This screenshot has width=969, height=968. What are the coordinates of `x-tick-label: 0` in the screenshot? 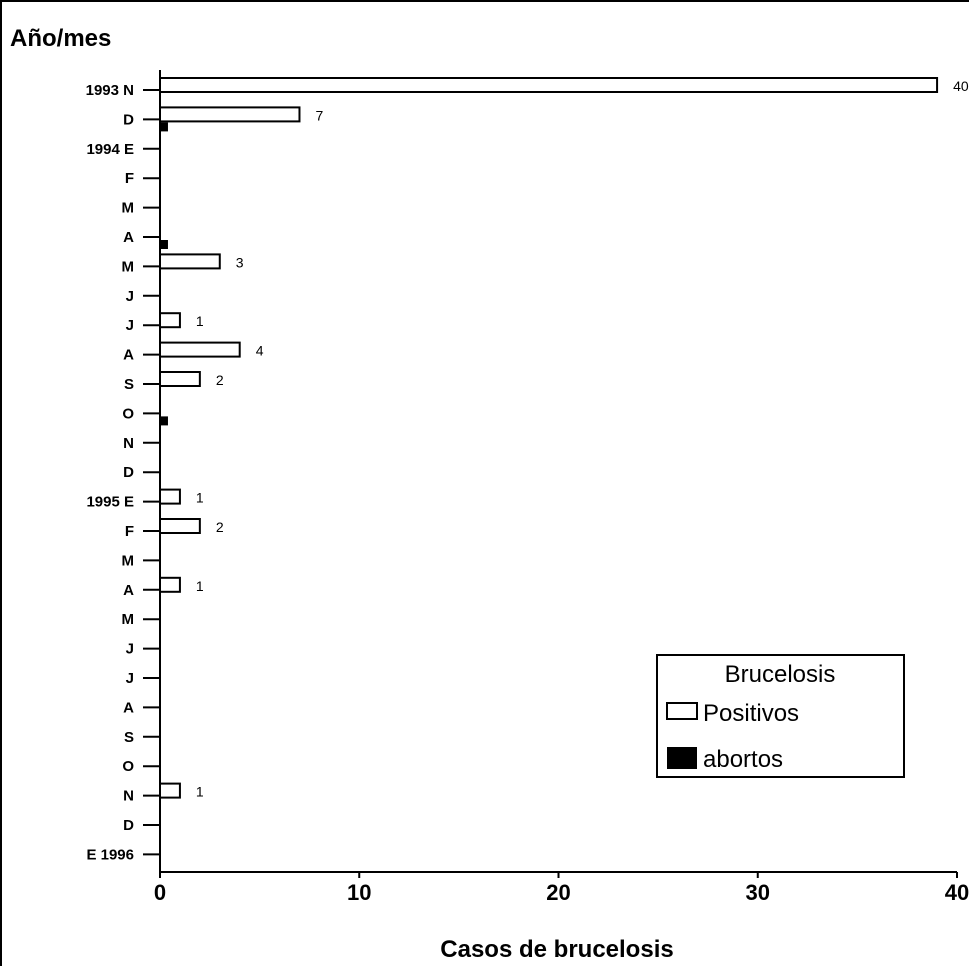 It's located at (160, 892).